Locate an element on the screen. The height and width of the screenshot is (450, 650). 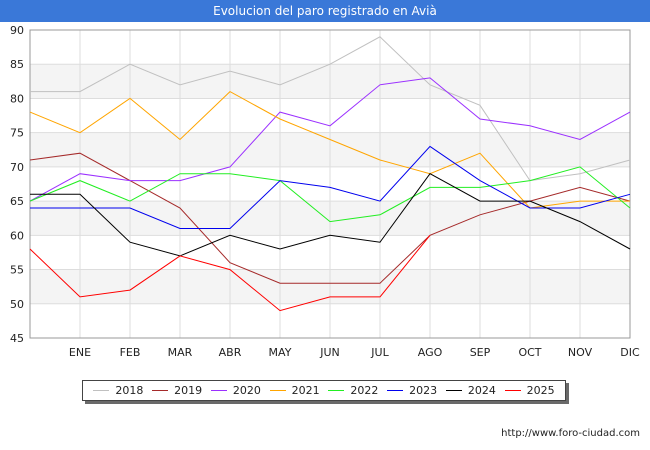
x-axis: ENE FEB MAR ABR MAY JUN JUL AGO SEP OCT NOV DIC is located at coordinates (354, 352).